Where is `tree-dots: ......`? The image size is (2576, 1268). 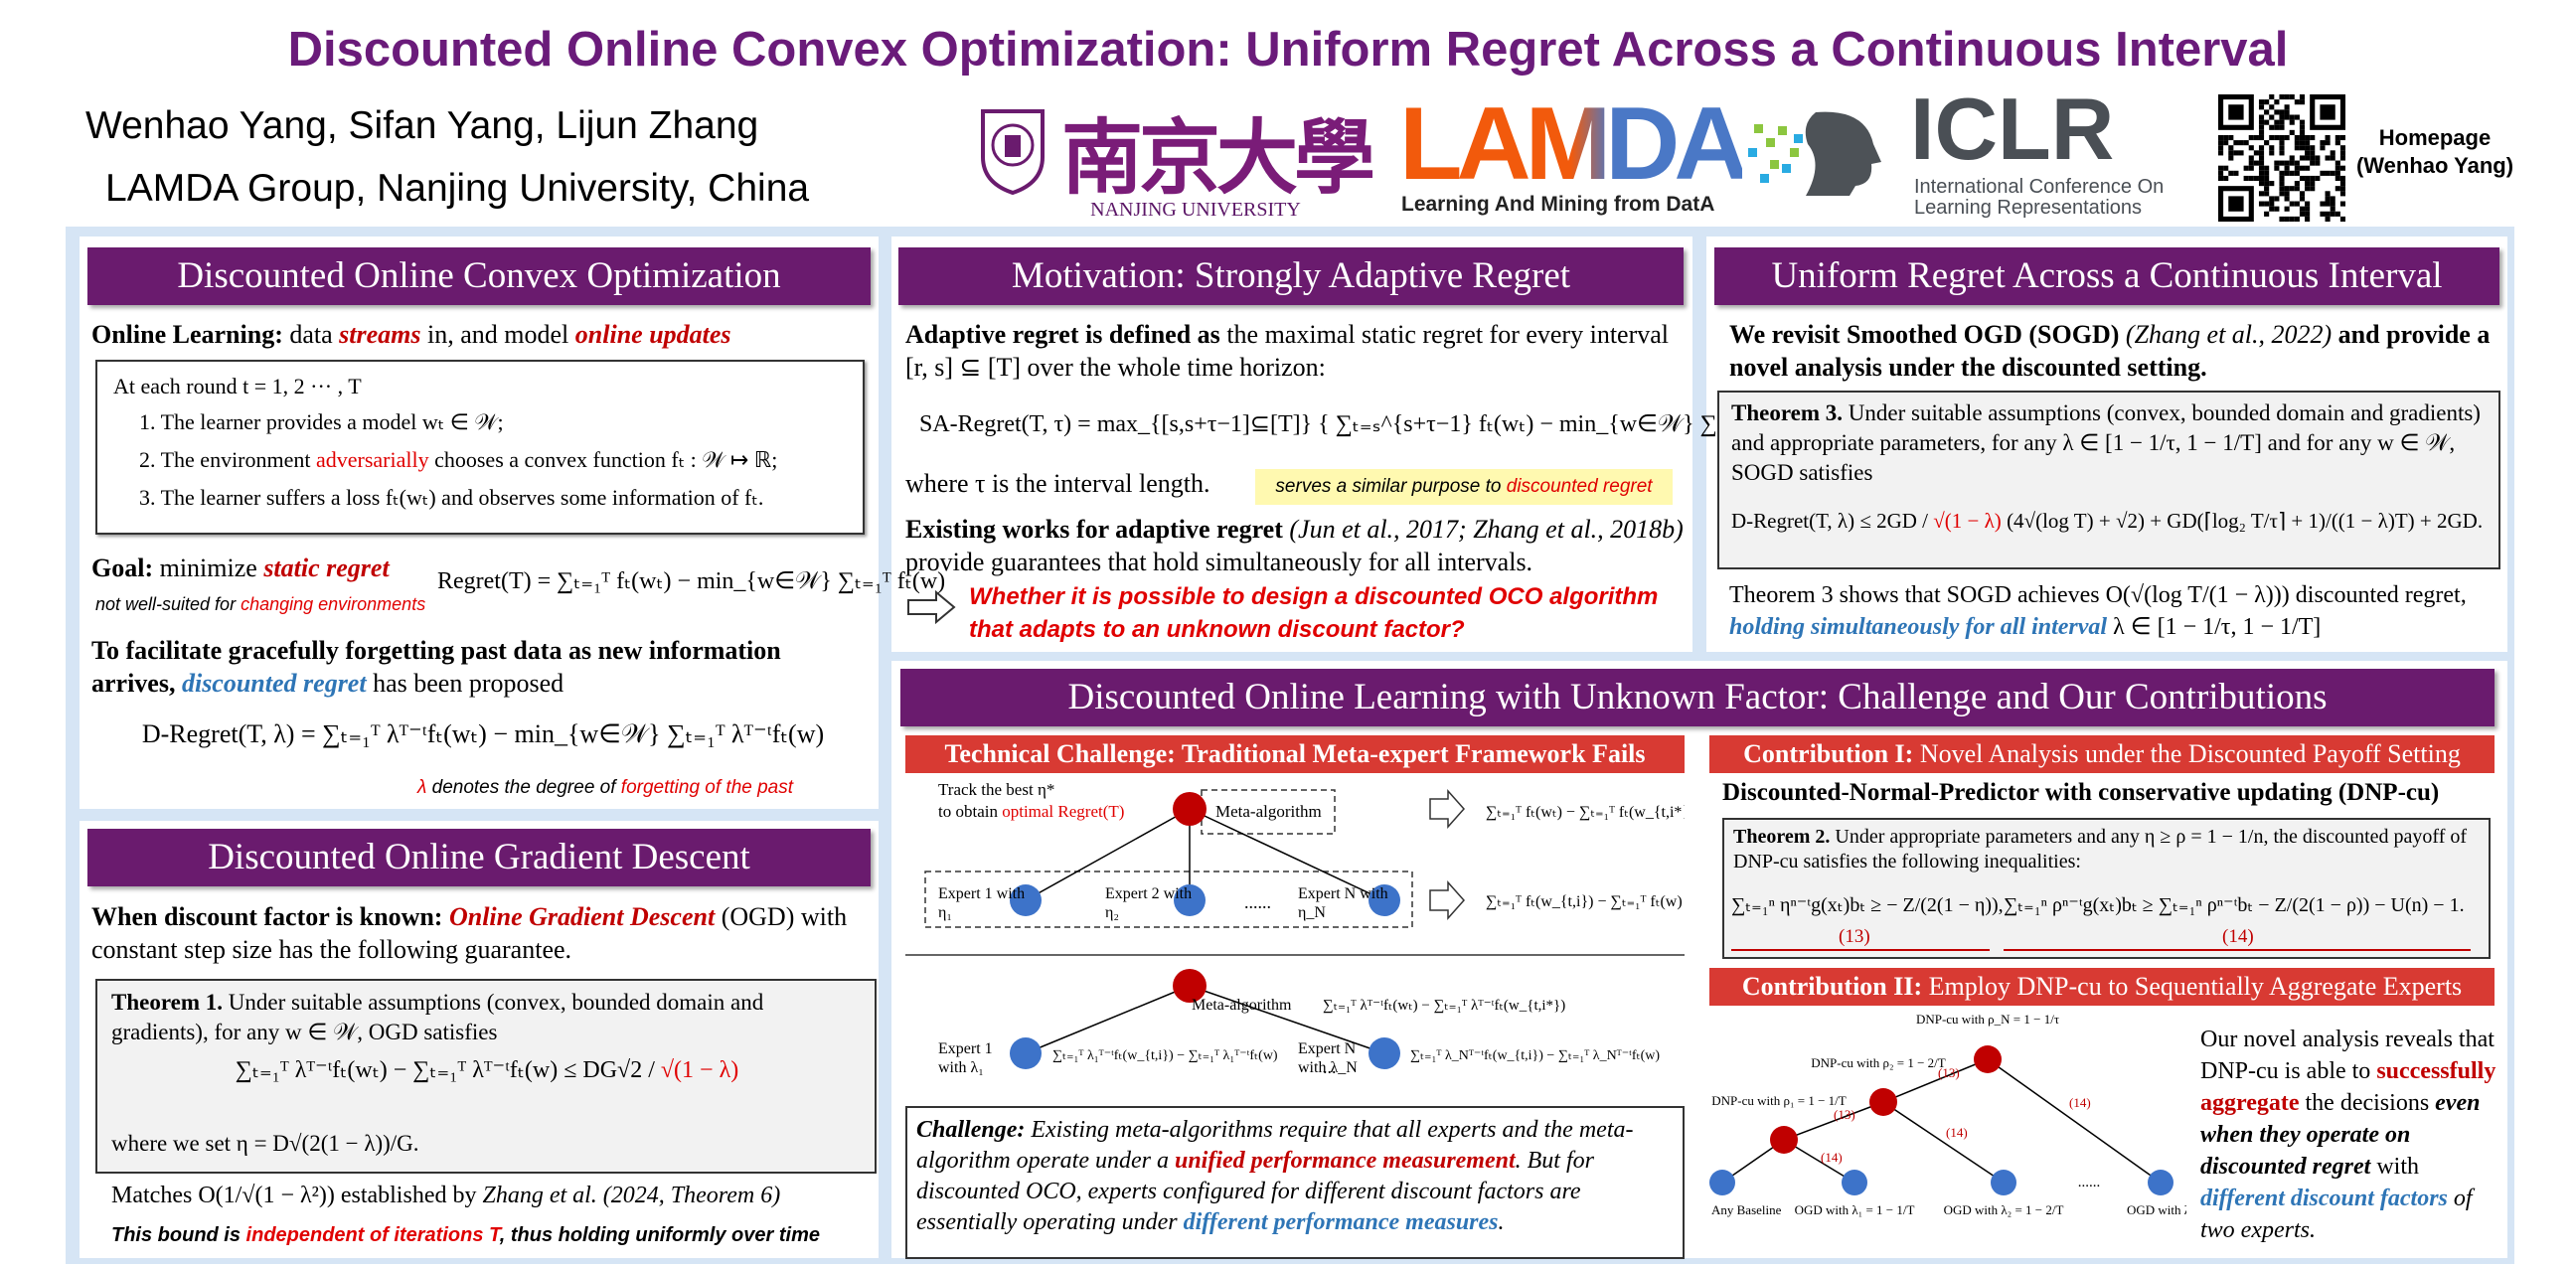 tree-dots: ...... is located at coordinates (2089, 1182).